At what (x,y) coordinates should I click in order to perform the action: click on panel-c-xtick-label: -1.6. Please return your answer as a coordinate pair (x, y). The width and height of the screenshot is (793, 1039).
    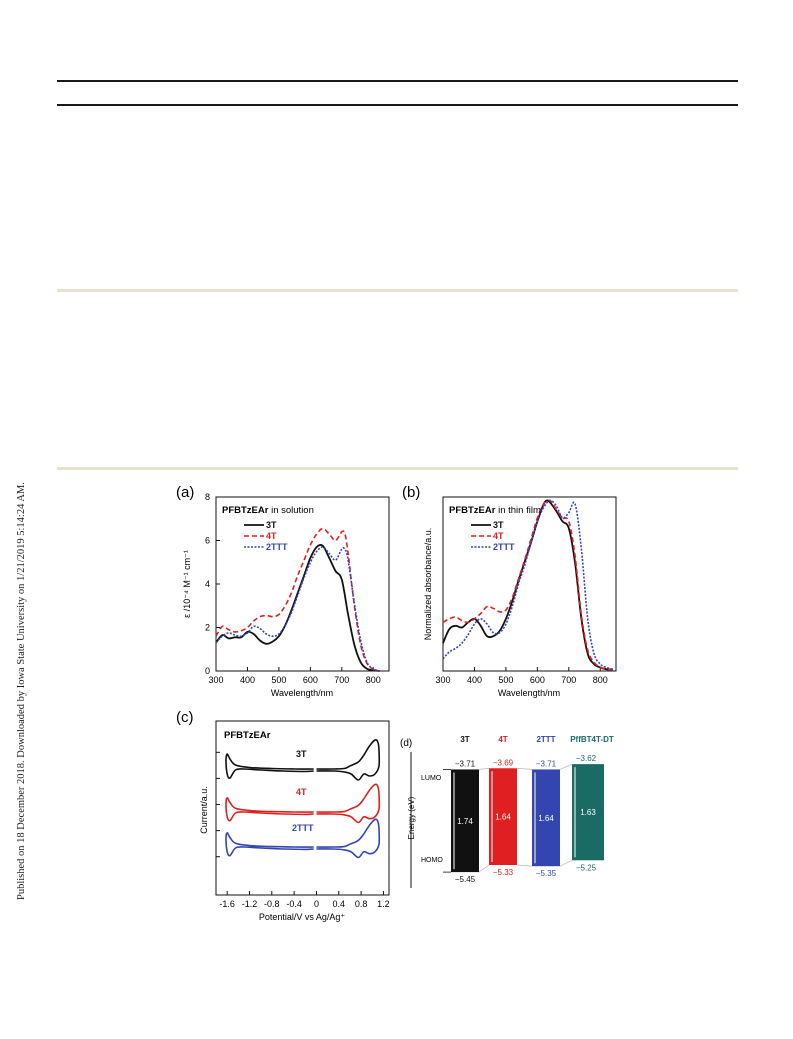
    Looking at the image, I should click on (227, 904).